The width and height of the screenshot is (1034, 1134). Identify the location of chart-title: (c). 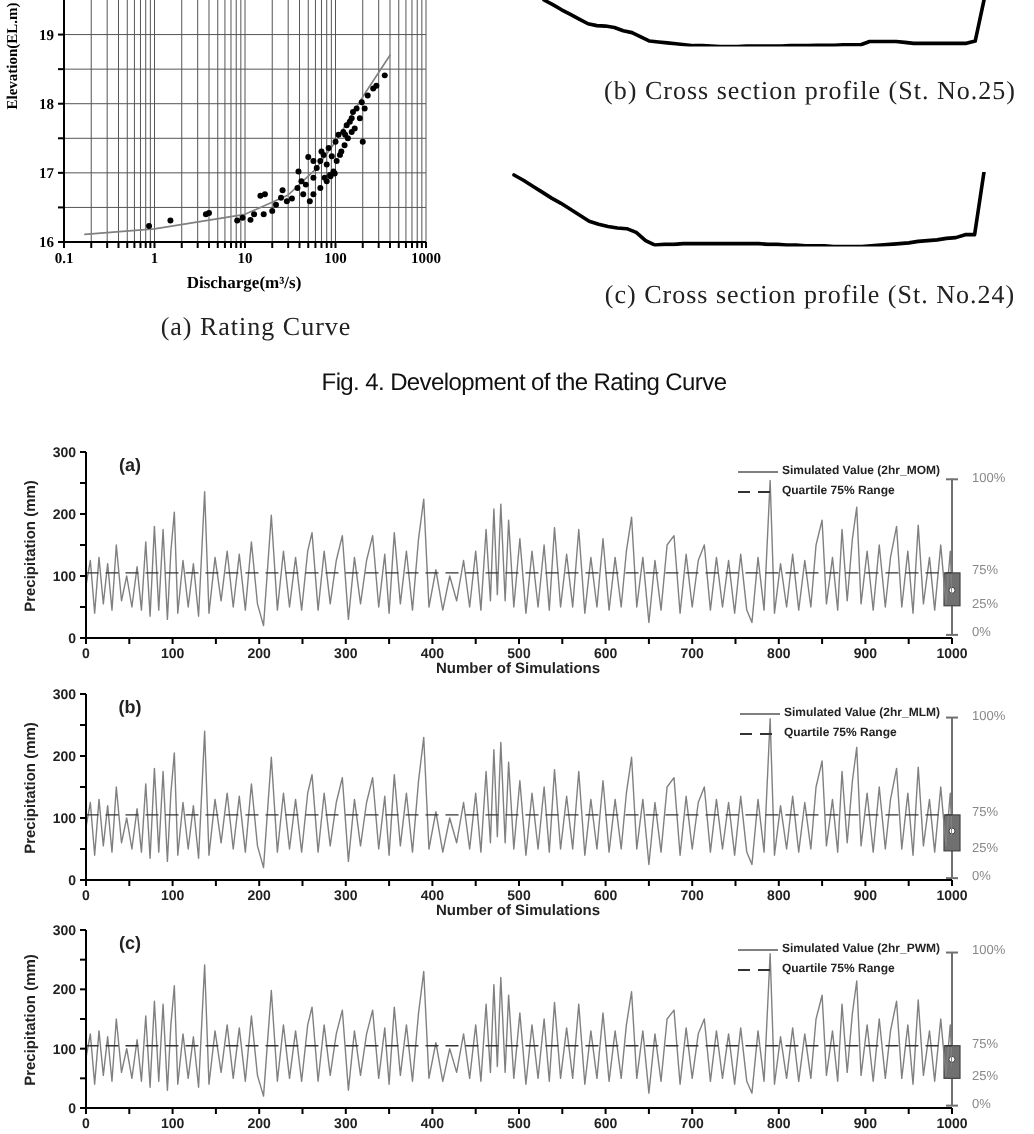
(130, 943).